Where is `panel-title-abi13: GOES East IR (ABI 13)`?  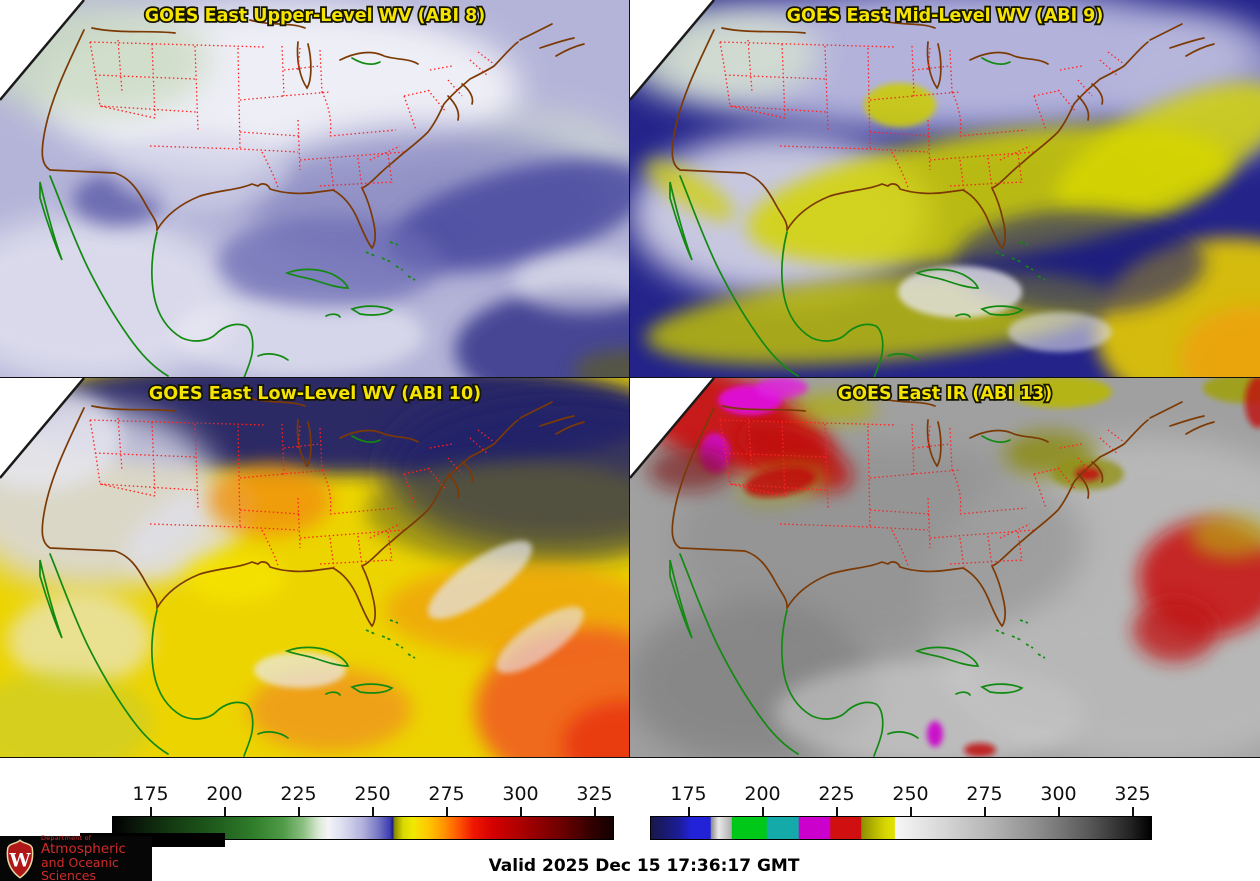 panel-title-abi13: GOES East IR (ABI 13) is located at coordinates (945, 394).